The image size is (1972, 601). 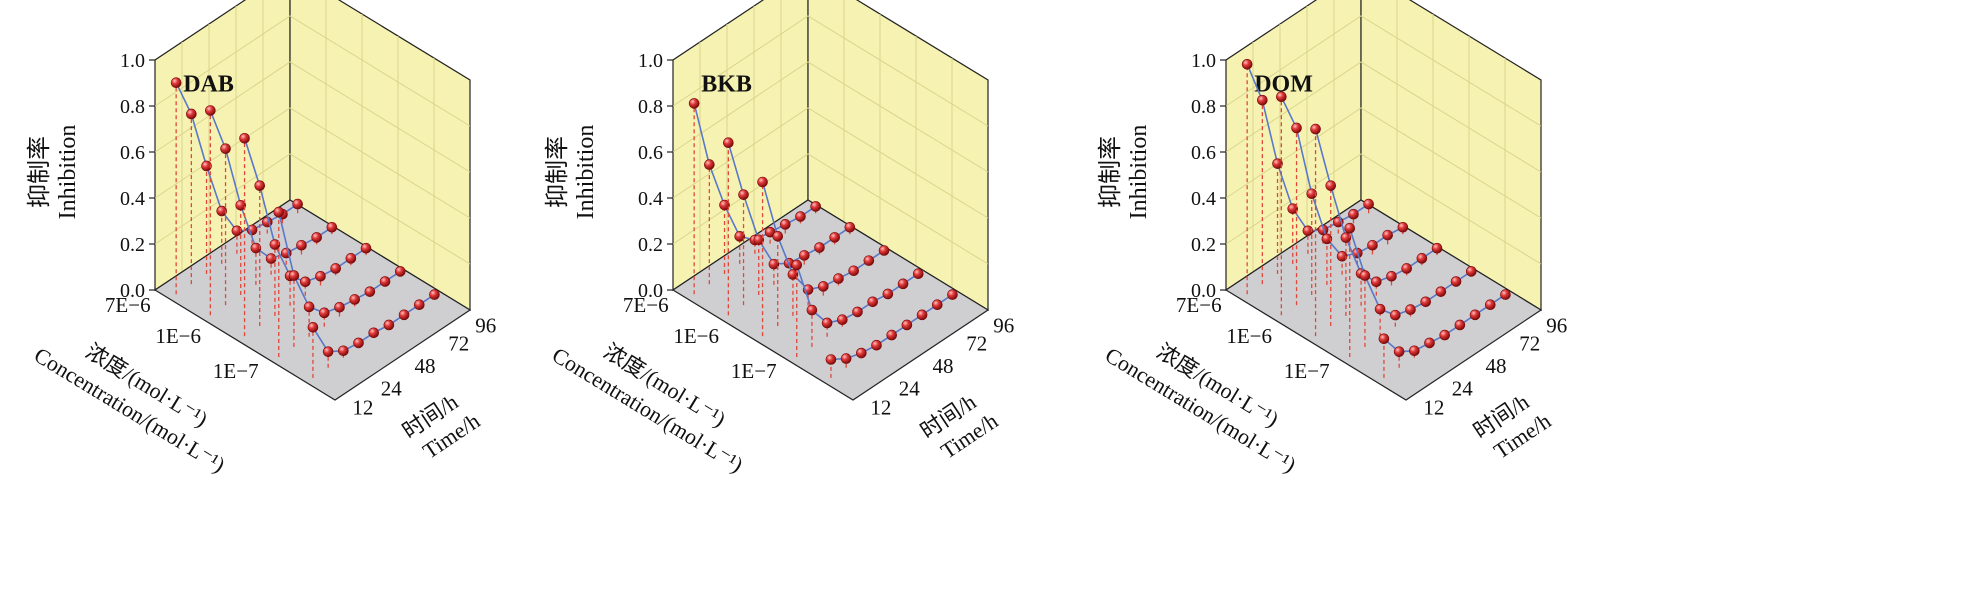 What do you see at coordinates (976, 344) in the screenshot?
I see `y-tick-label: 72` at bounding box center [976, 344].